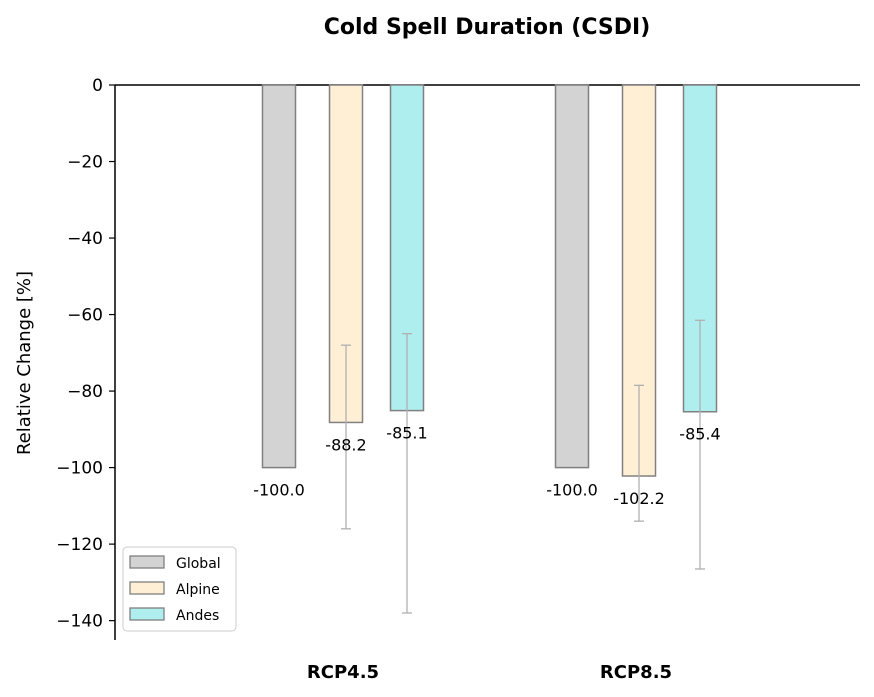  Describe the element at coordinates (639, 498) in the screenshot. I see `data-label: -102.2` at that location.